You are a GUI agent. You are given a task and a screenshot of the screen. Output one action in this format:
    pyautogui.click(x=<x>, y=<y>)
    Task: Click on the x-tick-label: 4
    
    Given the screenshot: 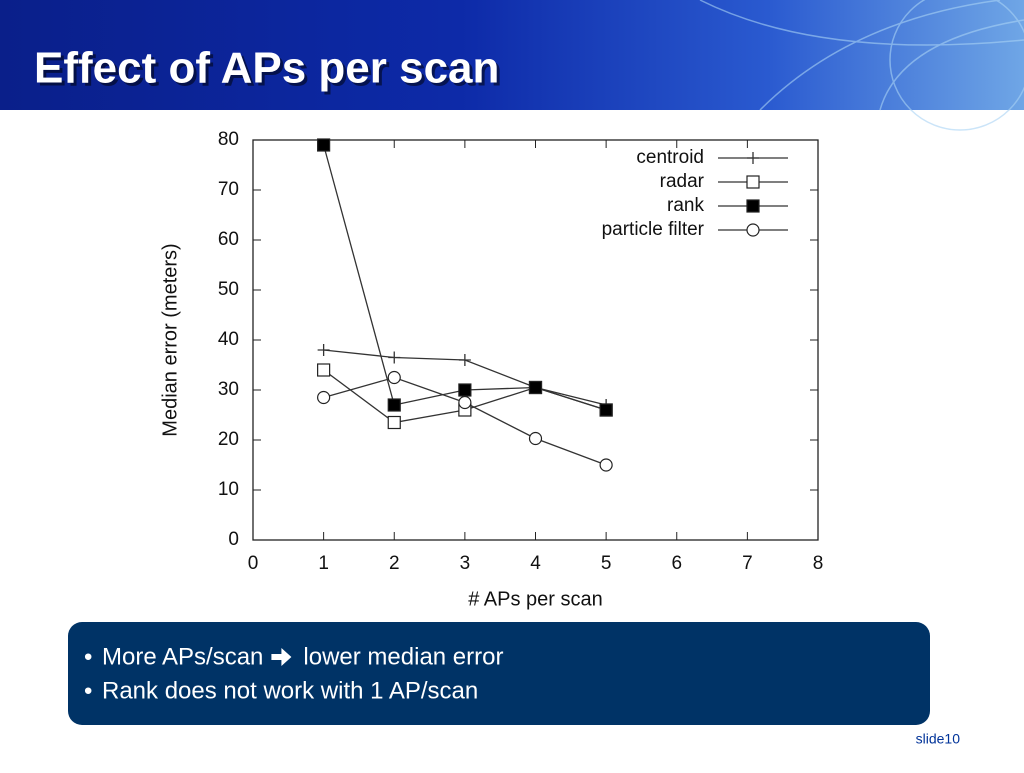 What is the action you would take?
    pyautogui.click(x=535, y=563)
    